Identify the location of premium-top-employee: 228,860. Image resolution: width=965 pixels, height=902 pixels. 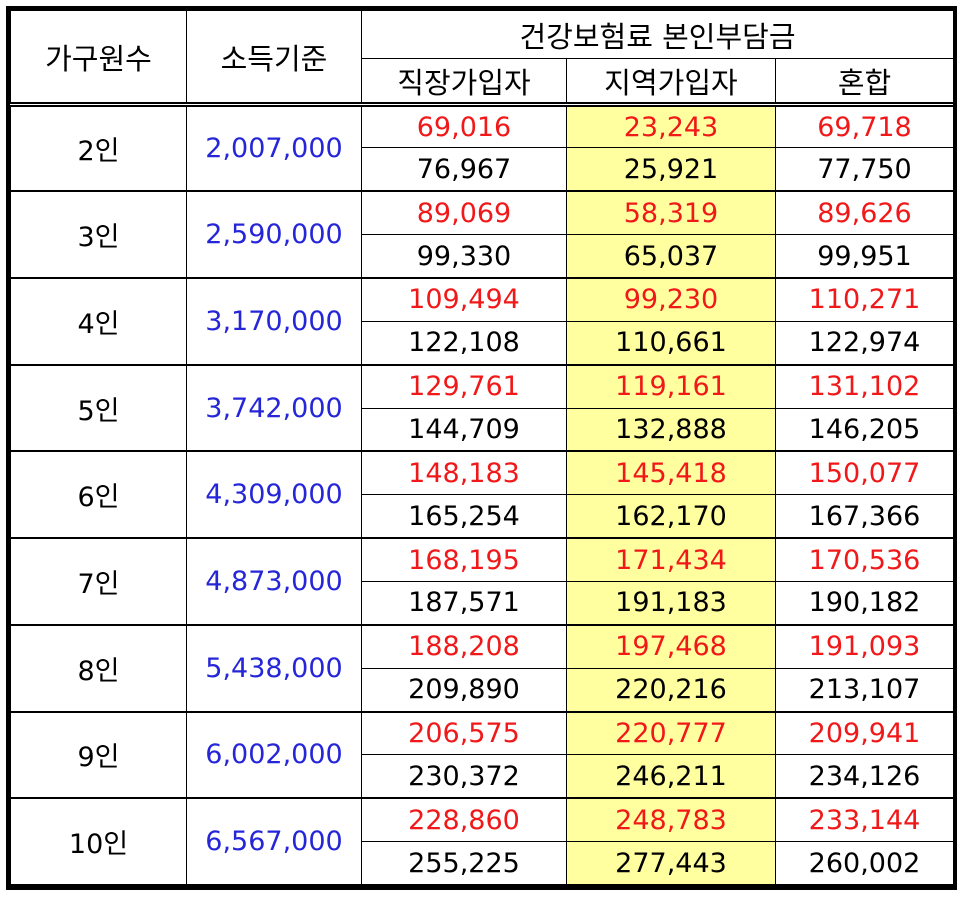
(464, 820).